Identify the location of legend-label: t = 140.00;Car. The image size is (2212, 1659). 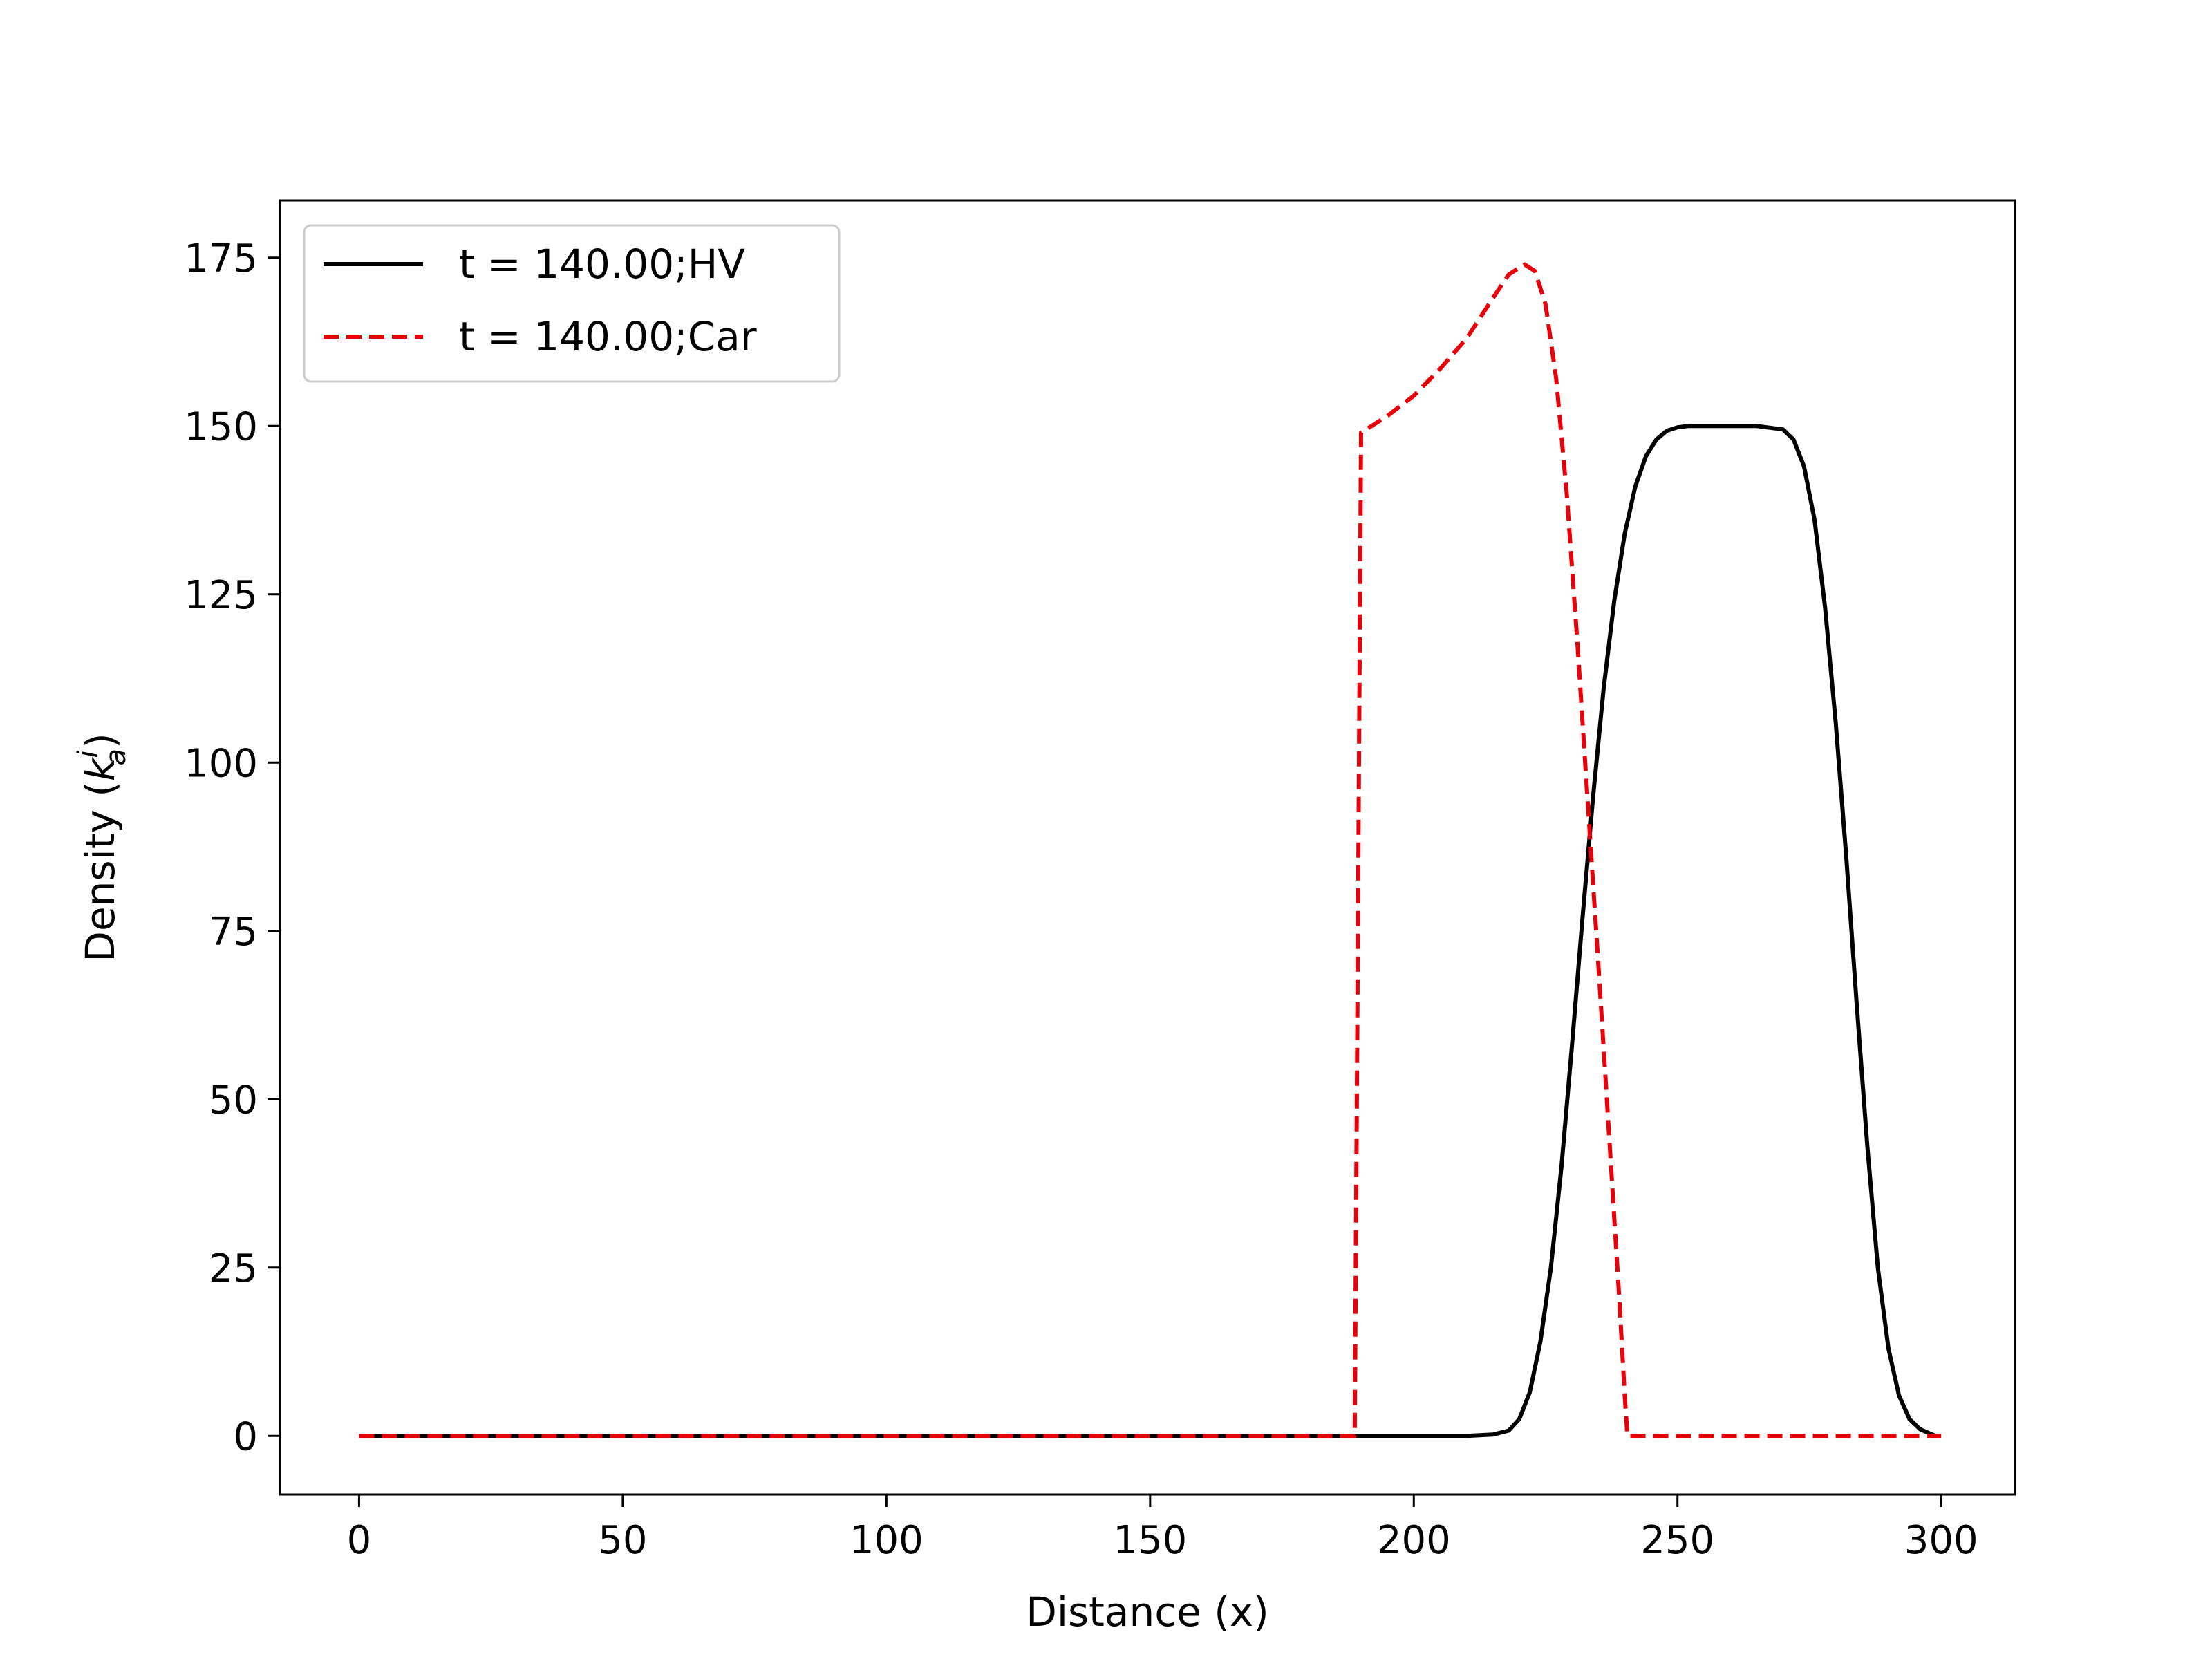
(608, 337).